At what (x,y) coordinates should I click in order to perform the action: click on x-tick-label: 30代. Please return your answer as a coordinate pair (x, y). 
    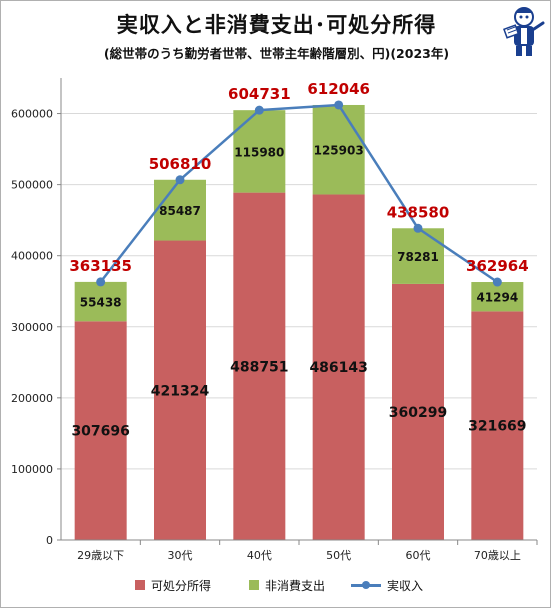
    Looking at the image, I should click on (180, 555).